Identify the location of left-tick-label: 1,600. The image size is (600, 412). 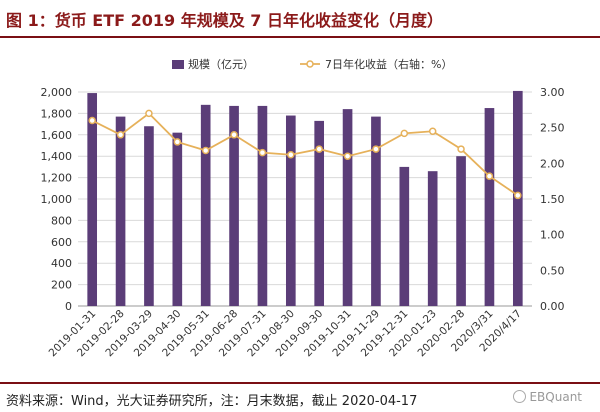
(57, 135).